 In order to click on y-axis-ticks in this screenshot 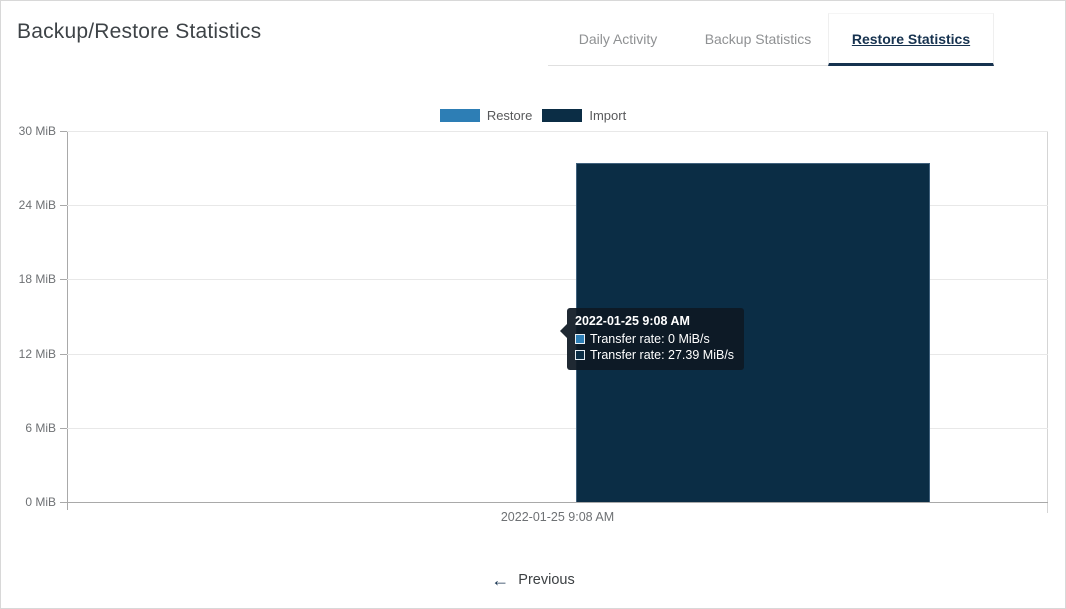, I will do `click(63, 317)`.